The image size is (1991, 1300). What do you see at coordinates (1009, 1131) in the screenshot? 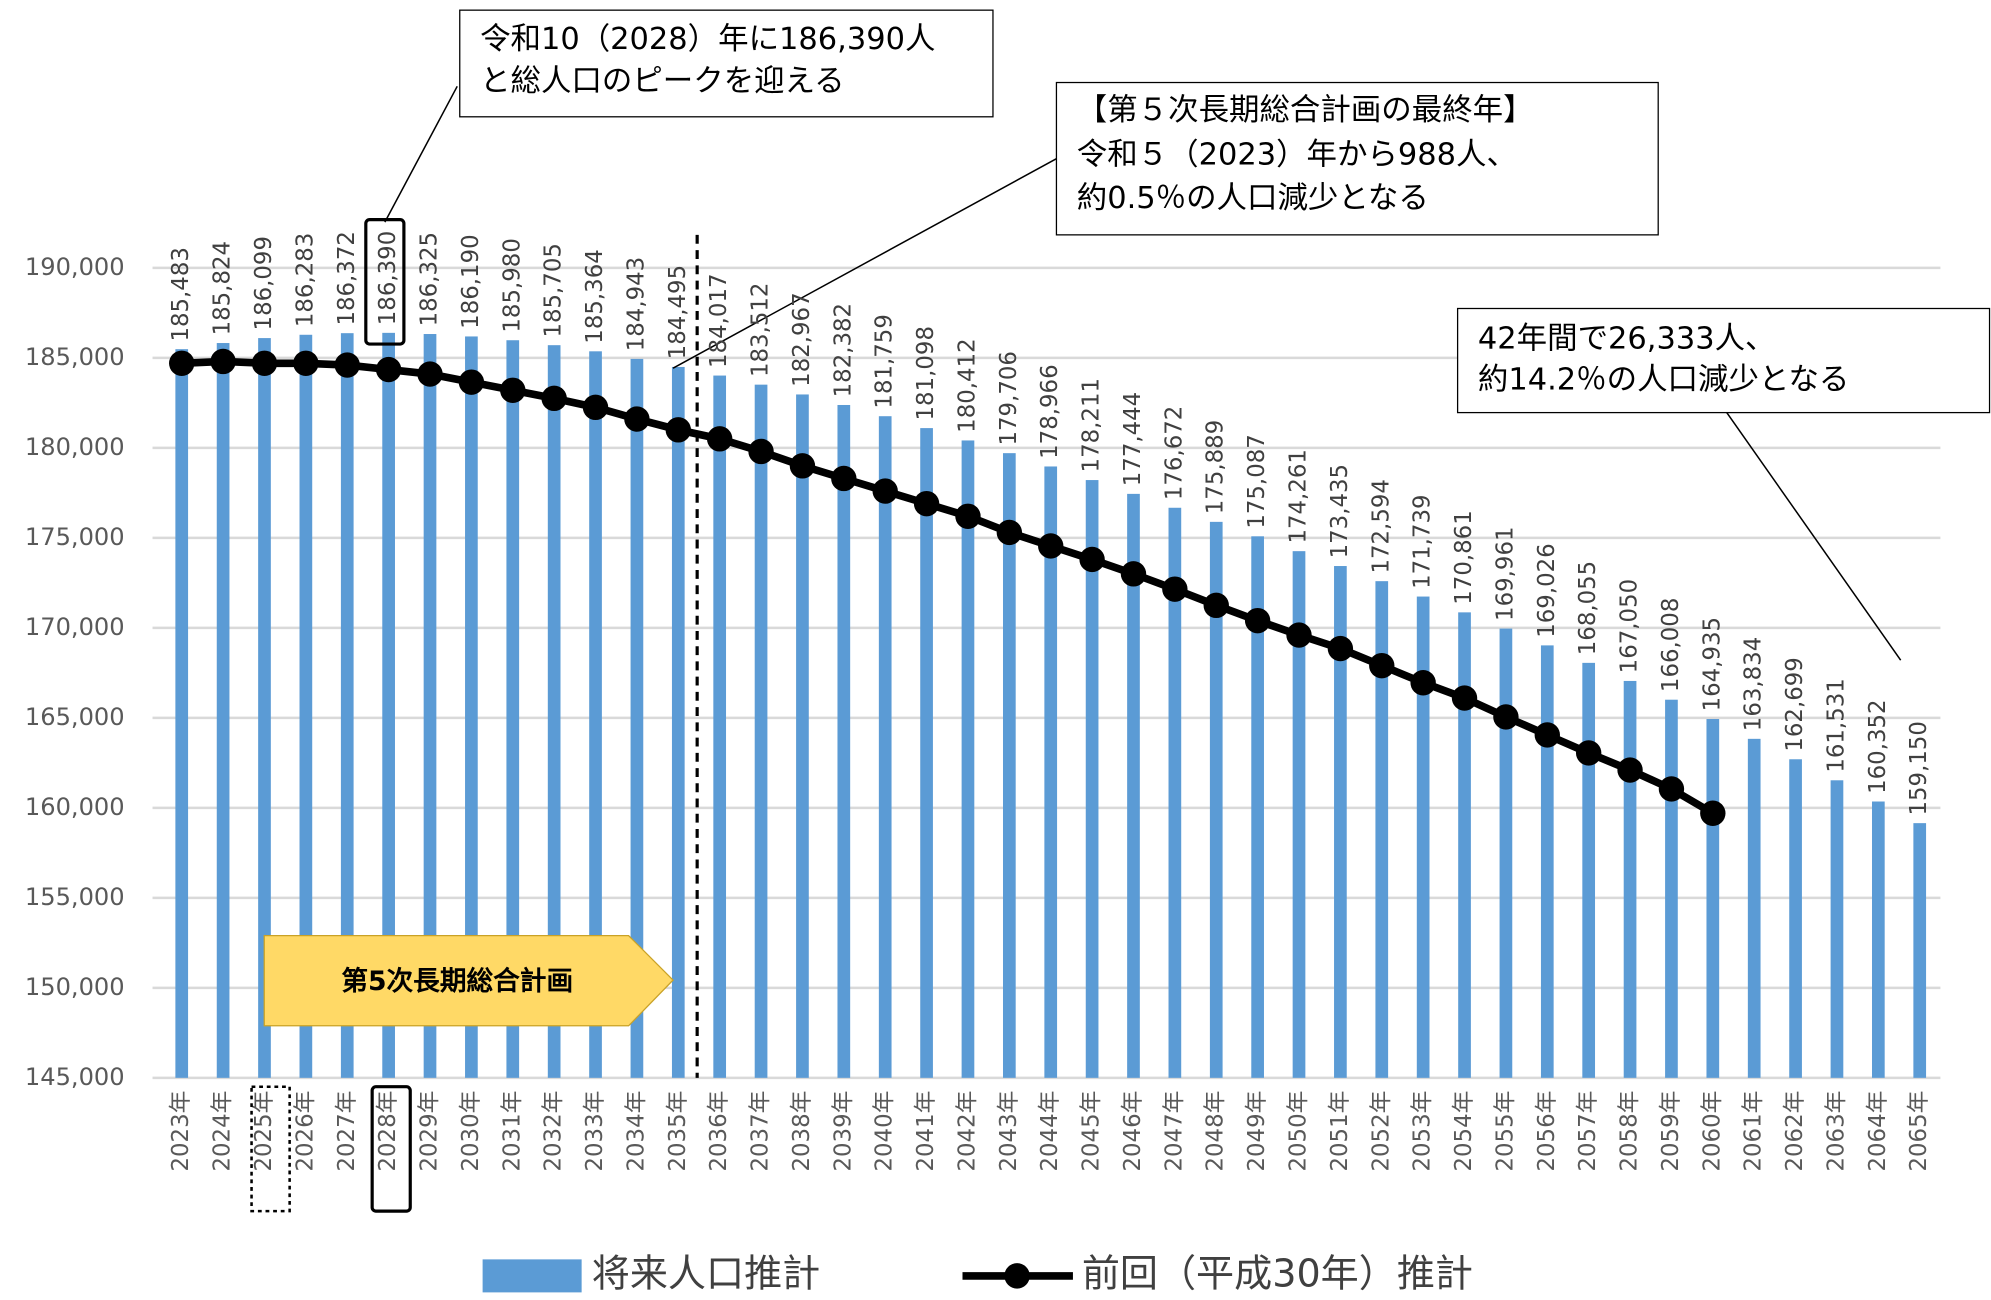
I see `x-tick-label: 2043年` at bounding box center [1009, 1131].